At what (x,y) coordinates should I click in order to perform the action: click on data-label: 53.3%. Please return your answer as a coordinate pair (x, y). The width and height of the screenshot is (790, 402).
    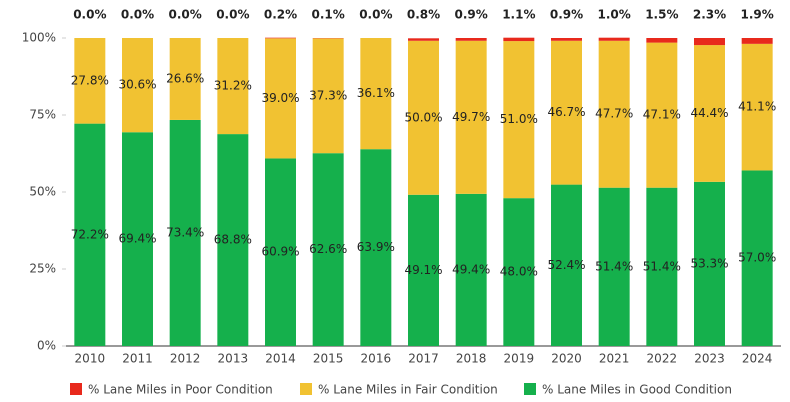
    Looking at the image, I should click on (709, 263).